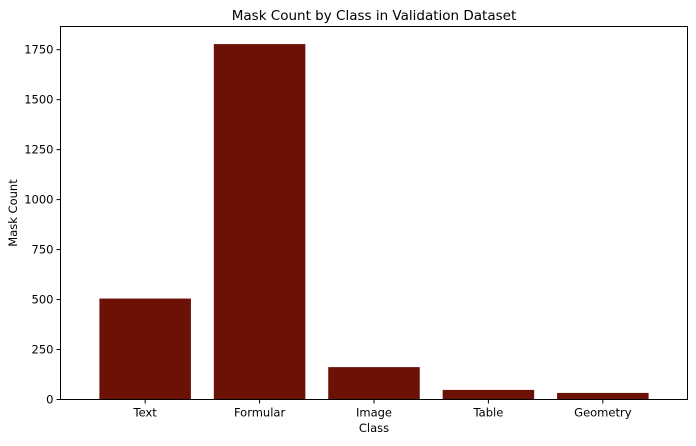 This screenshot has width=696, height=446. I want to click on y-tick-label: 0, so click(49, 400).